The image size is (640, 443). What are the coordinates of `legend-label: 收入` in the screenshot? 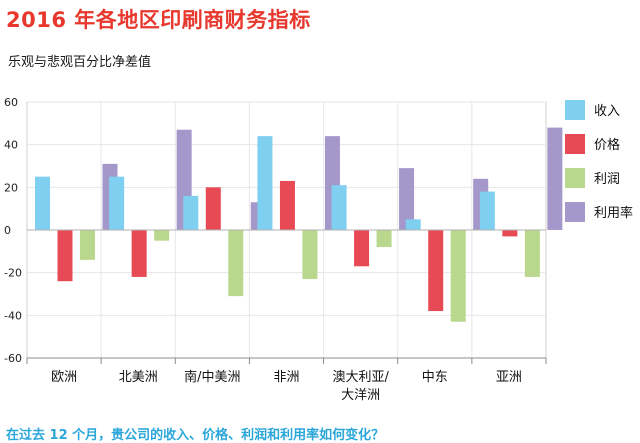 It's located at (607, 111).